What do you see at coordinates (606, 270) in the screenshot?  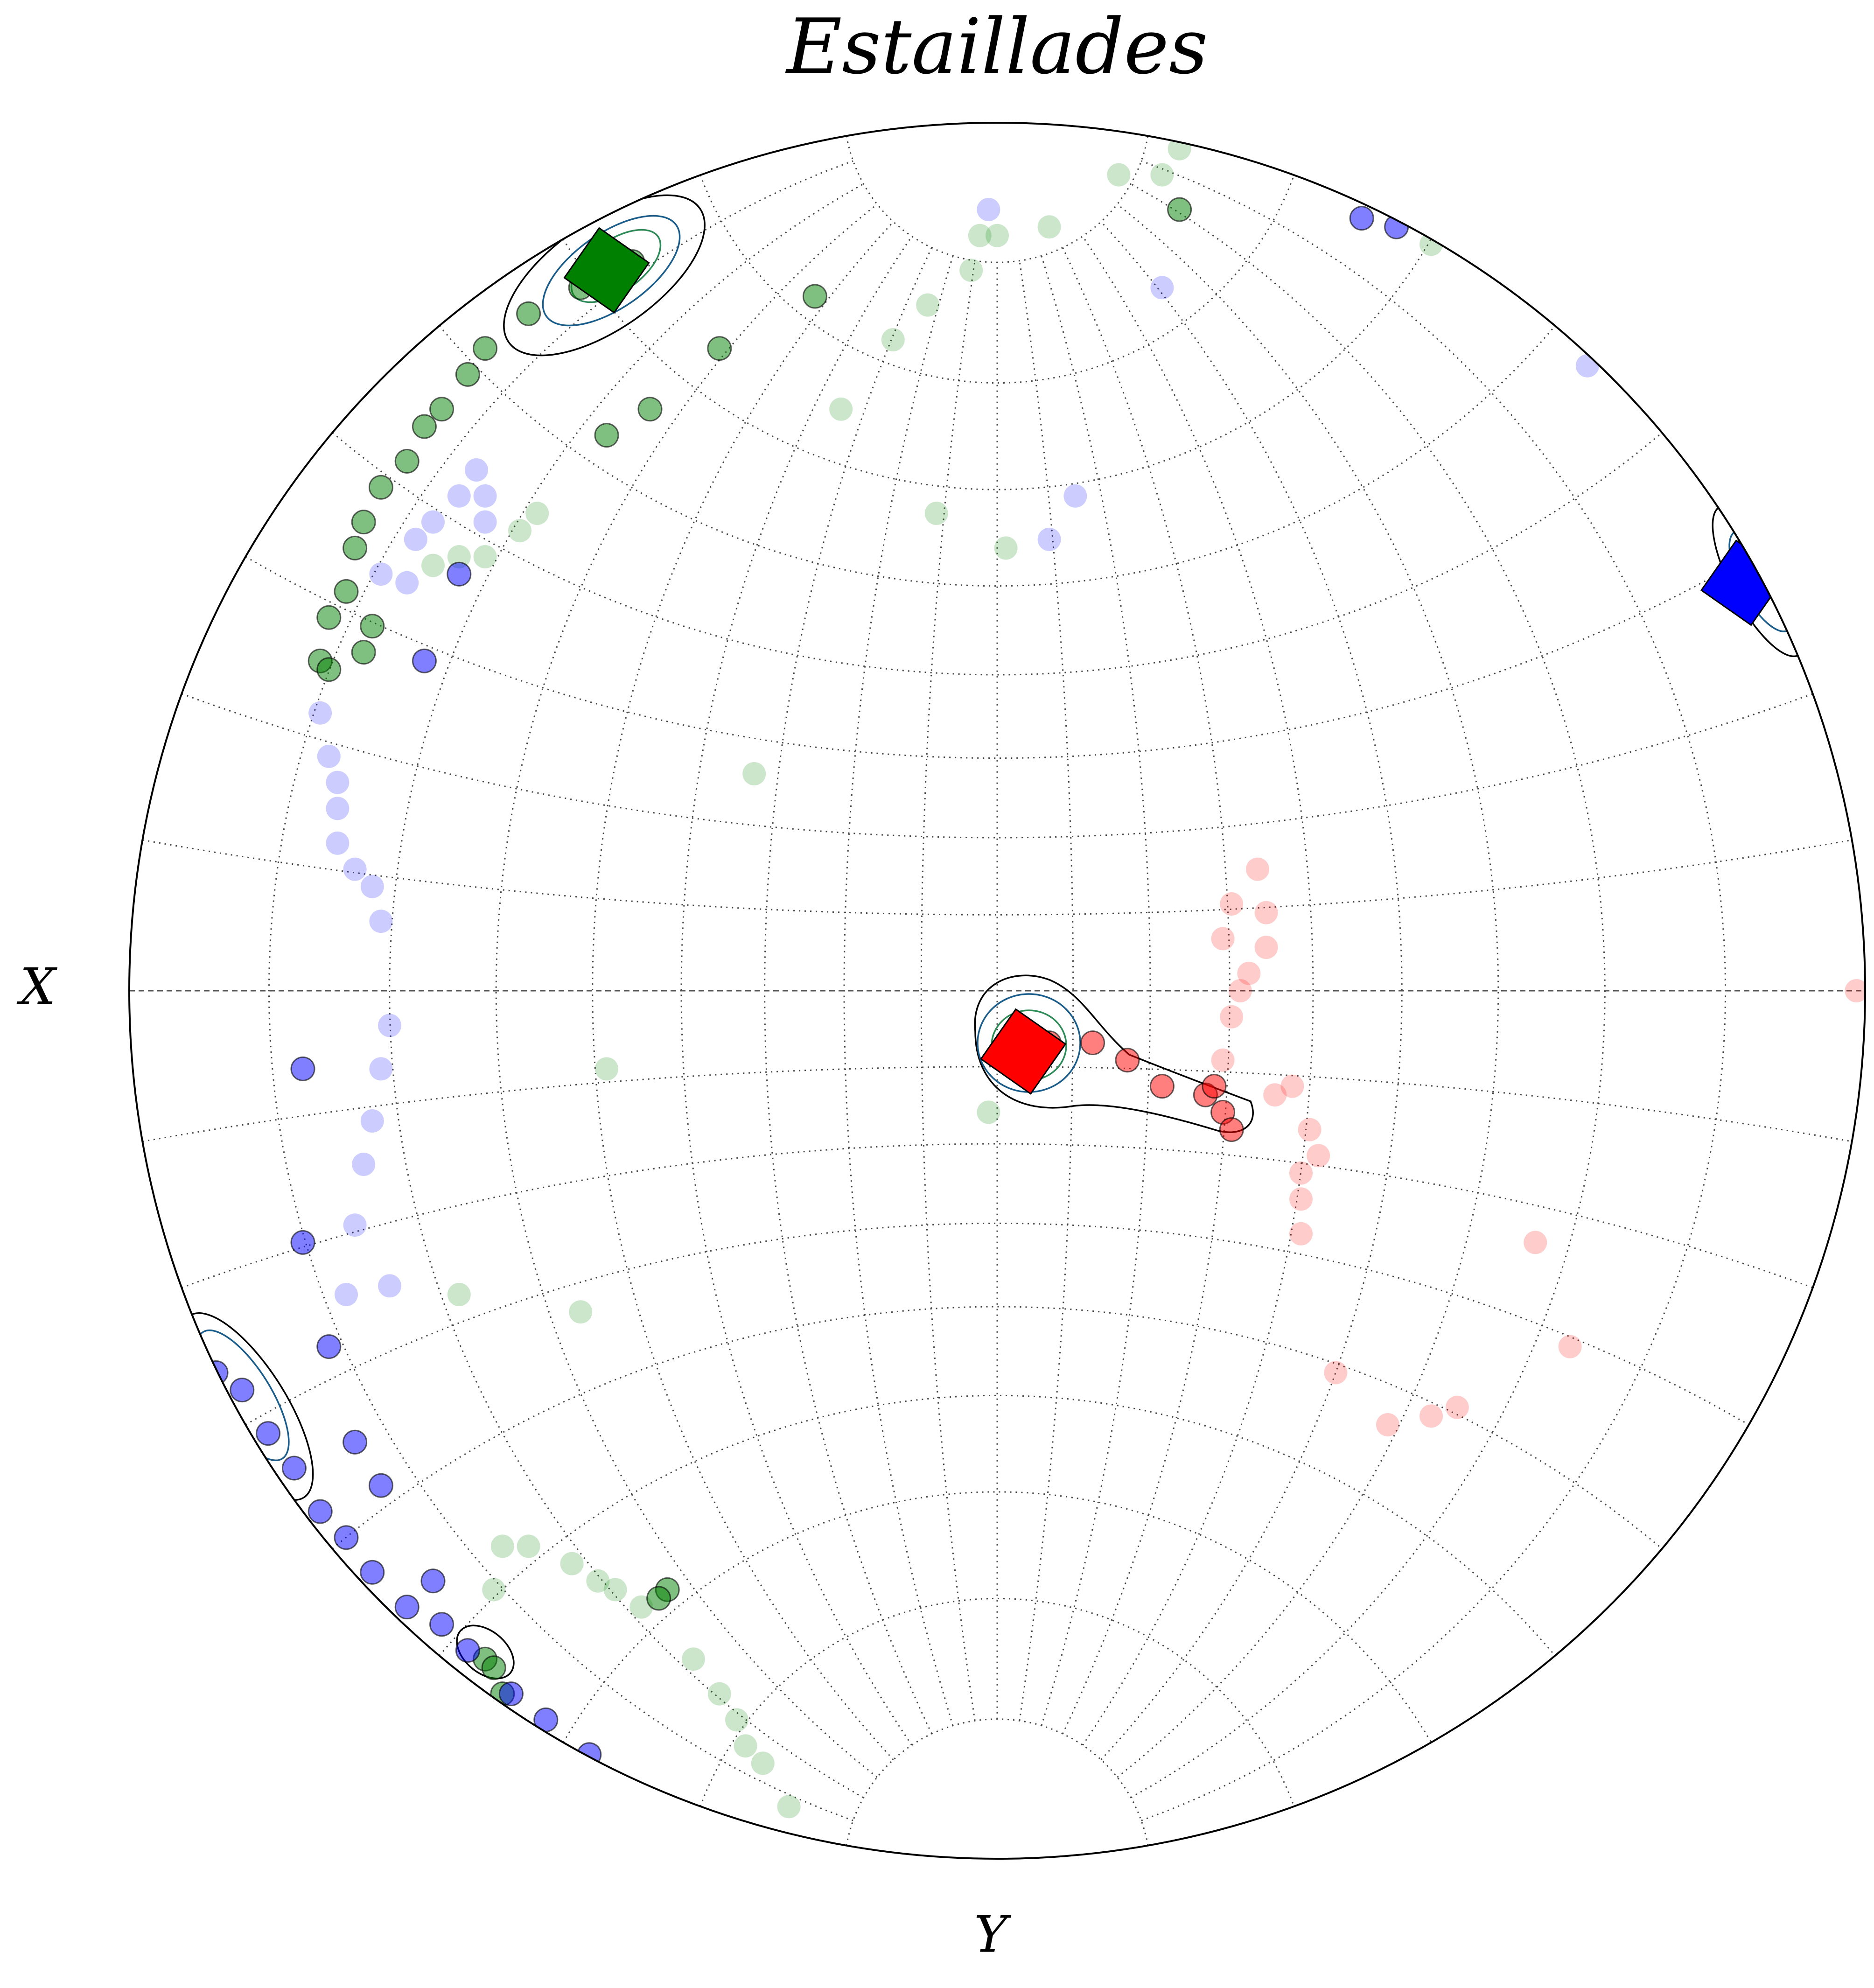 I see `mean-diamond` at bounding box center [606, 270].